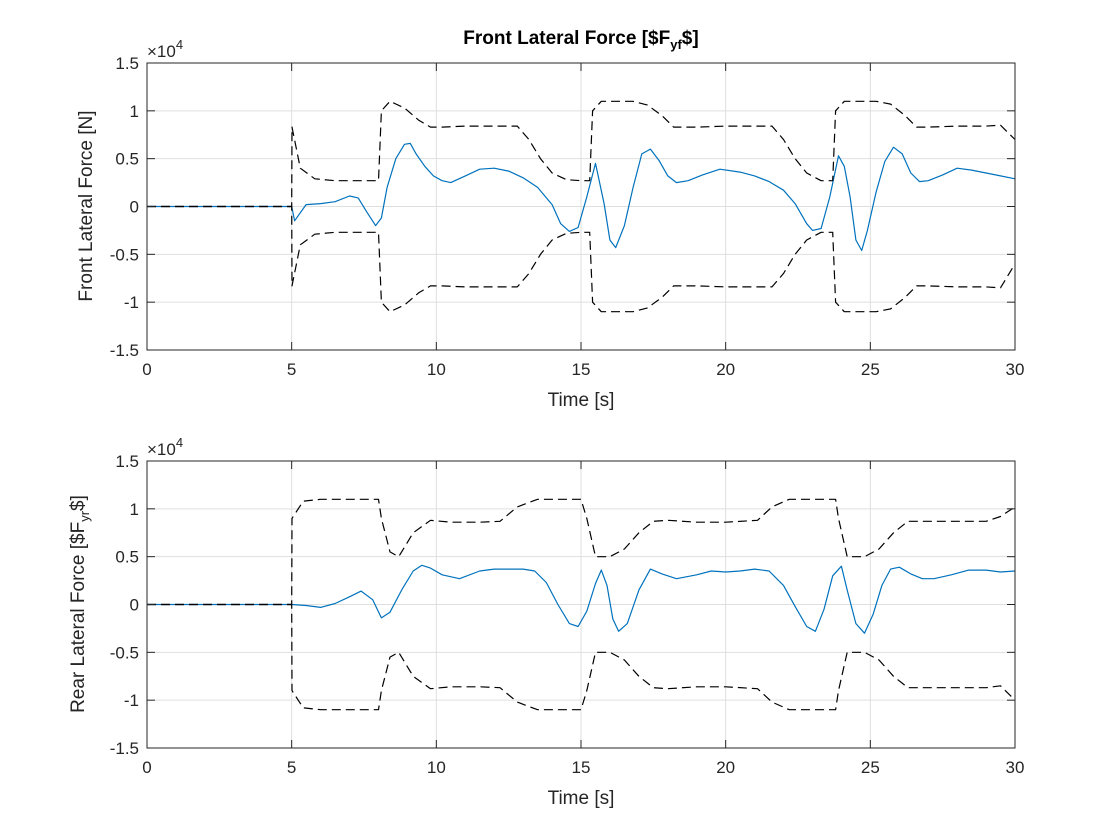 This screenshot has width=1120, height=840. What do you see at coordinates (146, 369) in the screenshot?
I see `front-x-tick-label: 0` at bounding box center [146, 369].